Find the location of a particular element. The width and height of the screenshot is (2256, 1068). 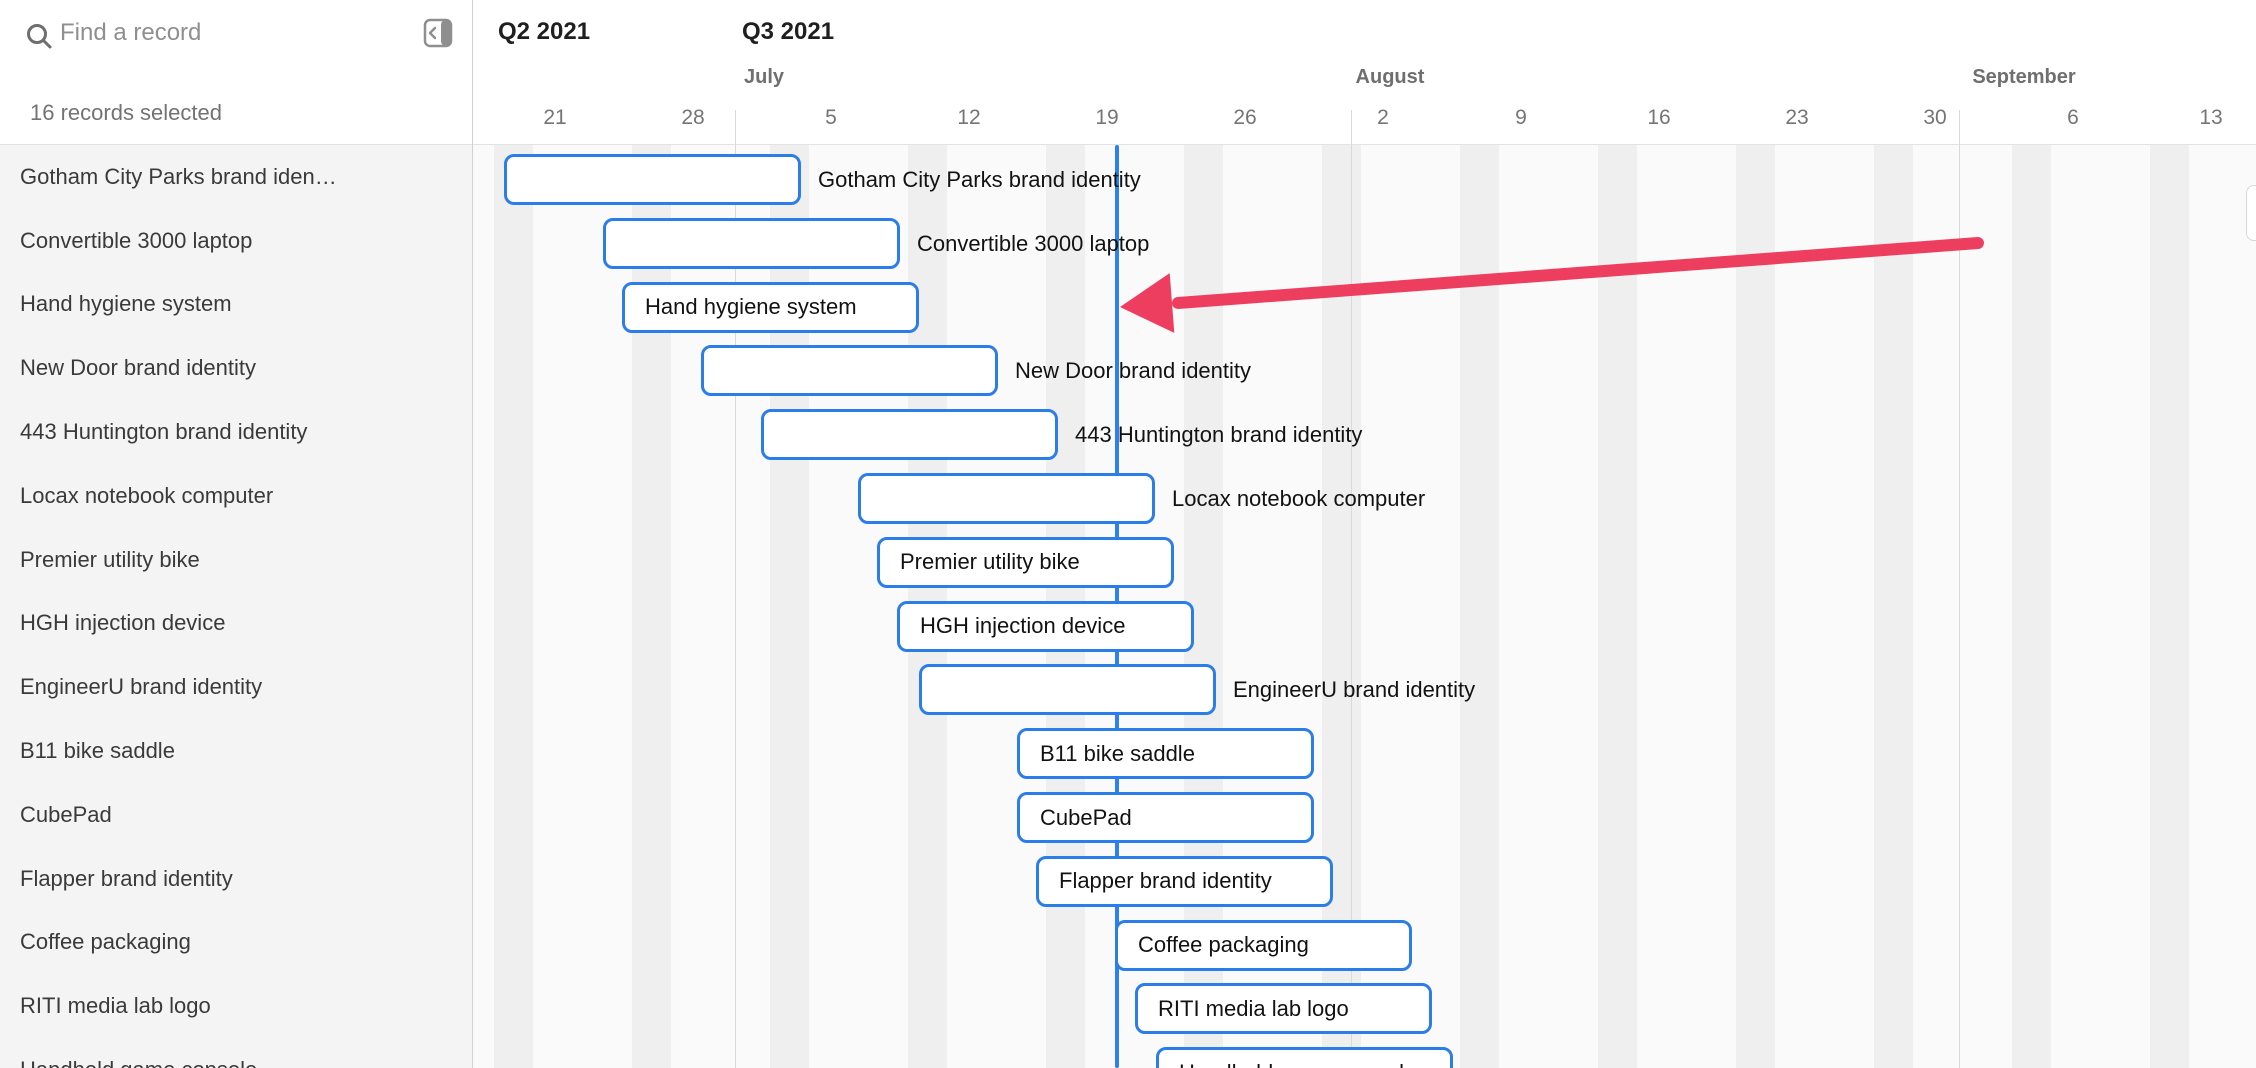

record-list-item: HGH injection device is located at coordinates (123, 623).